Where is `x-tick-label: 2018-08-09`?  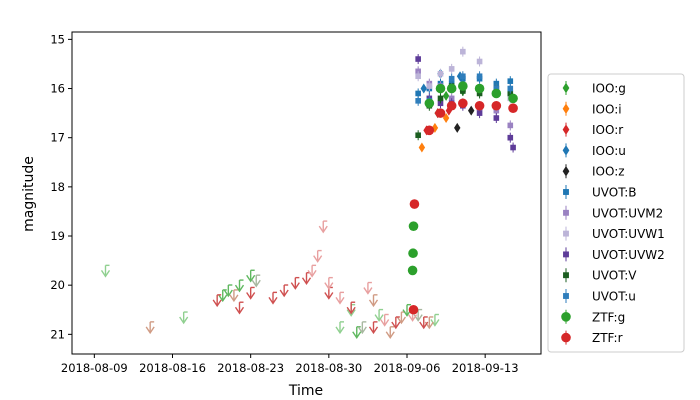
x-tick-label: 2018-08-09 is located at coordinates (94, 368).